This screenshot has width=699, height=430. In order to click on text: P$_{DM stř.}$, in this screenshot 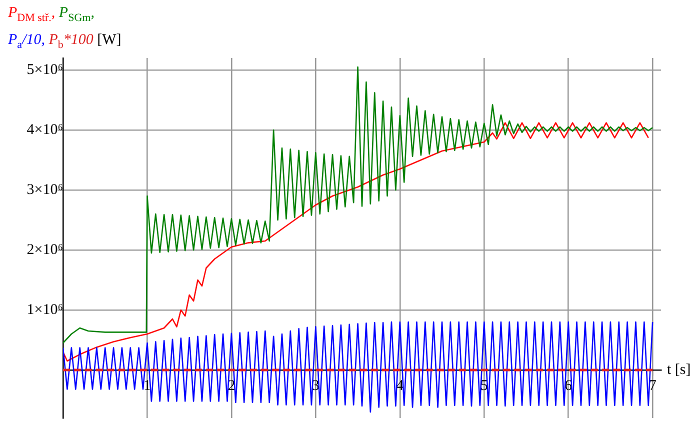, I will do `click(32, 14)`.